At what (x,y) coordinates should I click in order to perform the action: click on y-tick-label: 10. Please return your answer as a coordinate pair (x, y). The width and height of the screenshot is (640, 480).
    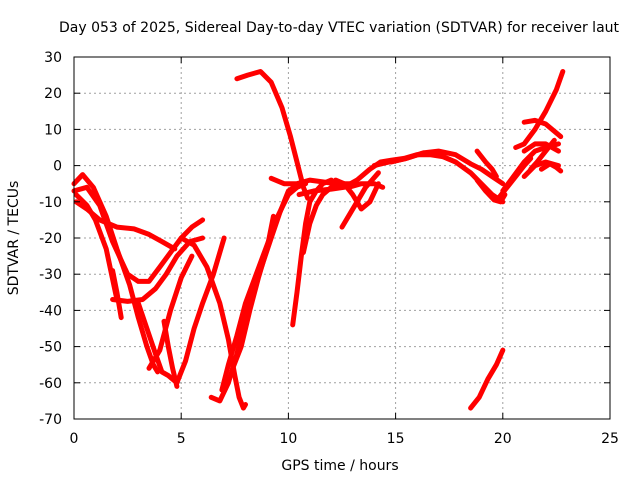
    Looking at the image, I should click on (53, 130).